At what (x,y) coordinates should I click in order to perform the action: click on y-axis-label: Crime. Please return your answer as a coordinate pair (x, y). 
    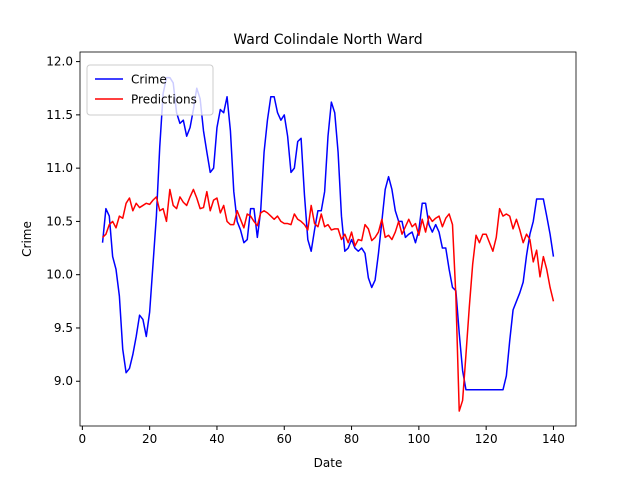
    Looking at the image, I should click on (27, 239).